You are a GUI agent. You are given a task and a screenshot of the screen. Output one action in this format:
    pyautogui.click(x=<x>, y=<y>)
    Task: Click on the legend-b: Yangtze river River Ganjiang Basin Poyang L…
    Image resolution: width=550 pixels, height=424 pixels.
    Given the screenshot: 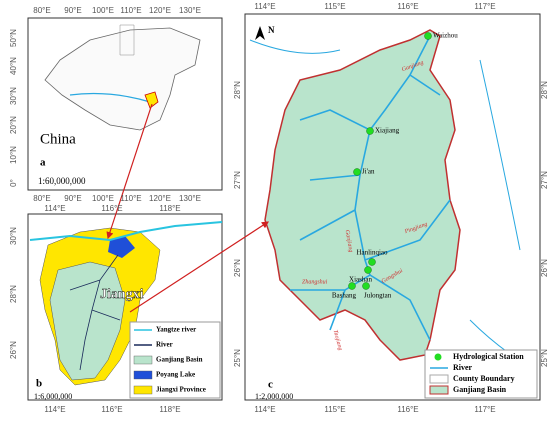 What is the action you would take?
    pyautogui.click(x=175, y=360)
    